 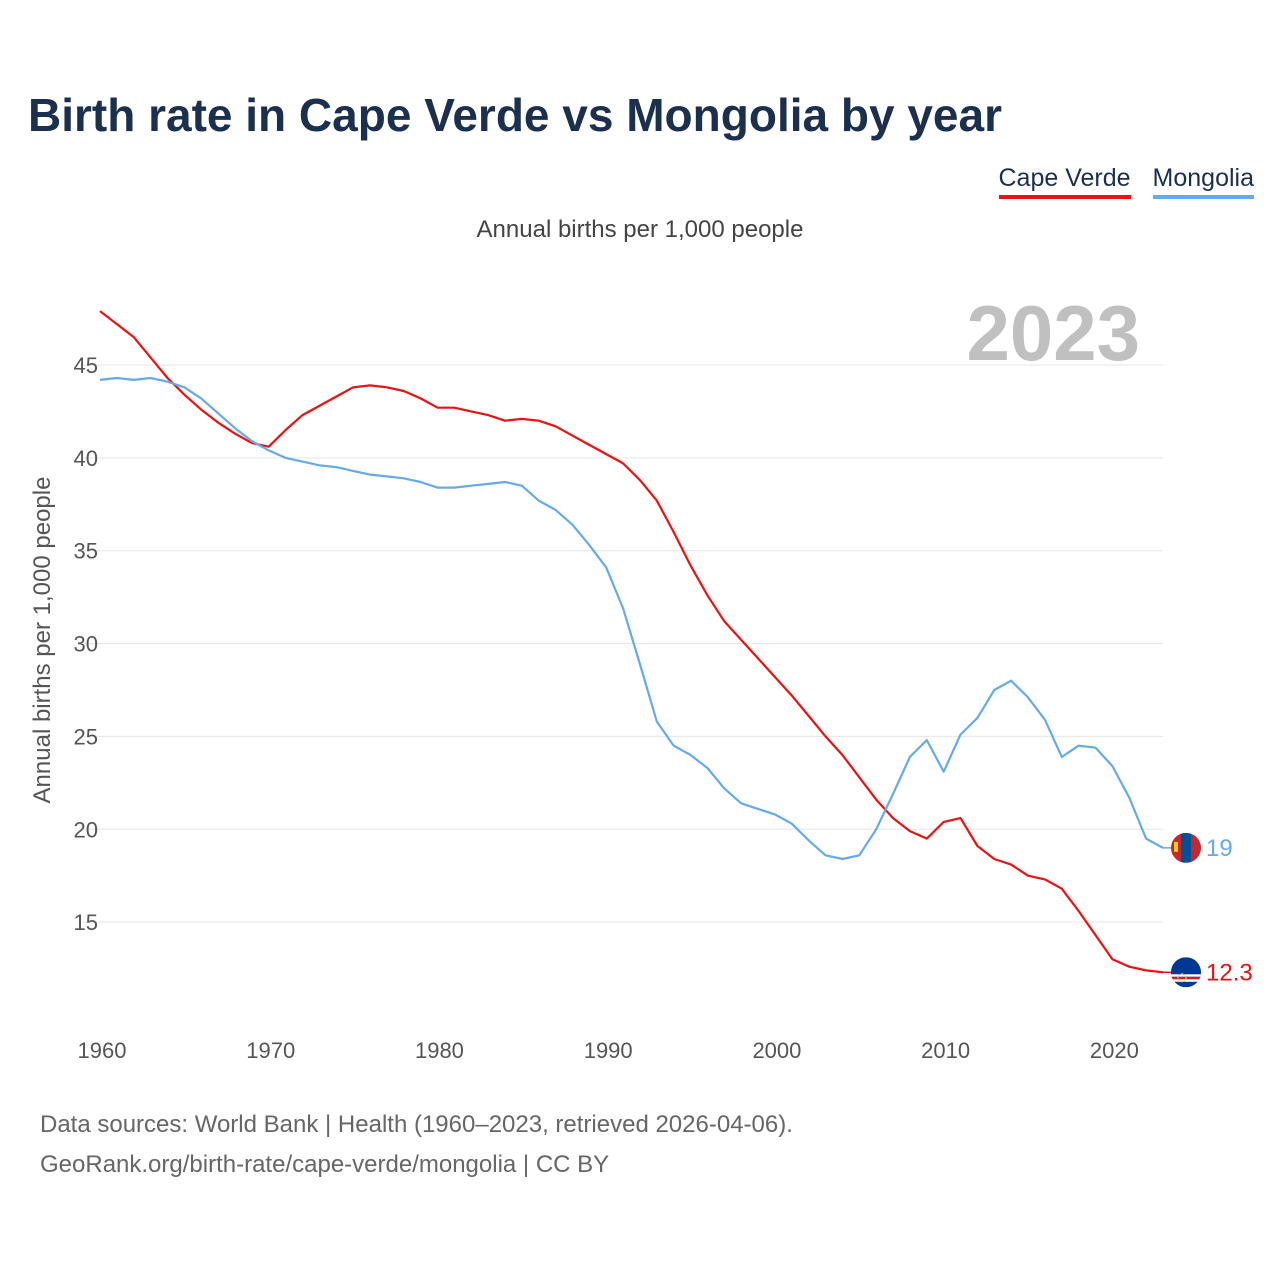 What do you see at coordinates (1053, 333) in the screenshot?
I see `year-label: 2023` at bounding box center [1053, 333].